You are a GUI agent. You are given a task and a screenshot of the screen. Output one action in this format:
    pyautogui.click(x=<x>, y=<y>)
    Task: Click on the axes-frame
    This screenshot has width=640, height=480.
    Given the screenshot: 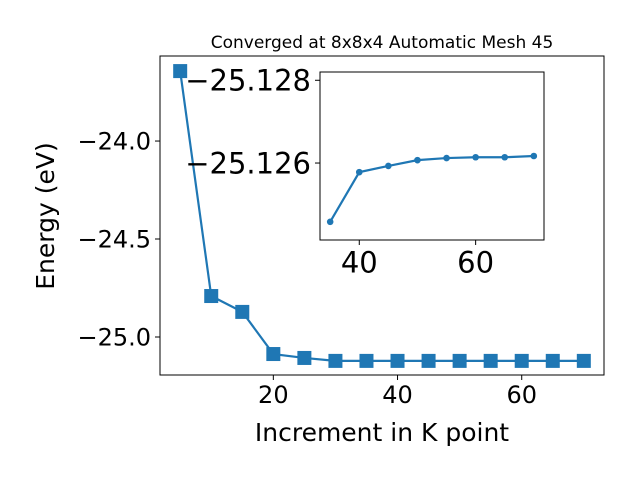 What is the action you would take?
    pyautogui.click(x=432, y=156)
    